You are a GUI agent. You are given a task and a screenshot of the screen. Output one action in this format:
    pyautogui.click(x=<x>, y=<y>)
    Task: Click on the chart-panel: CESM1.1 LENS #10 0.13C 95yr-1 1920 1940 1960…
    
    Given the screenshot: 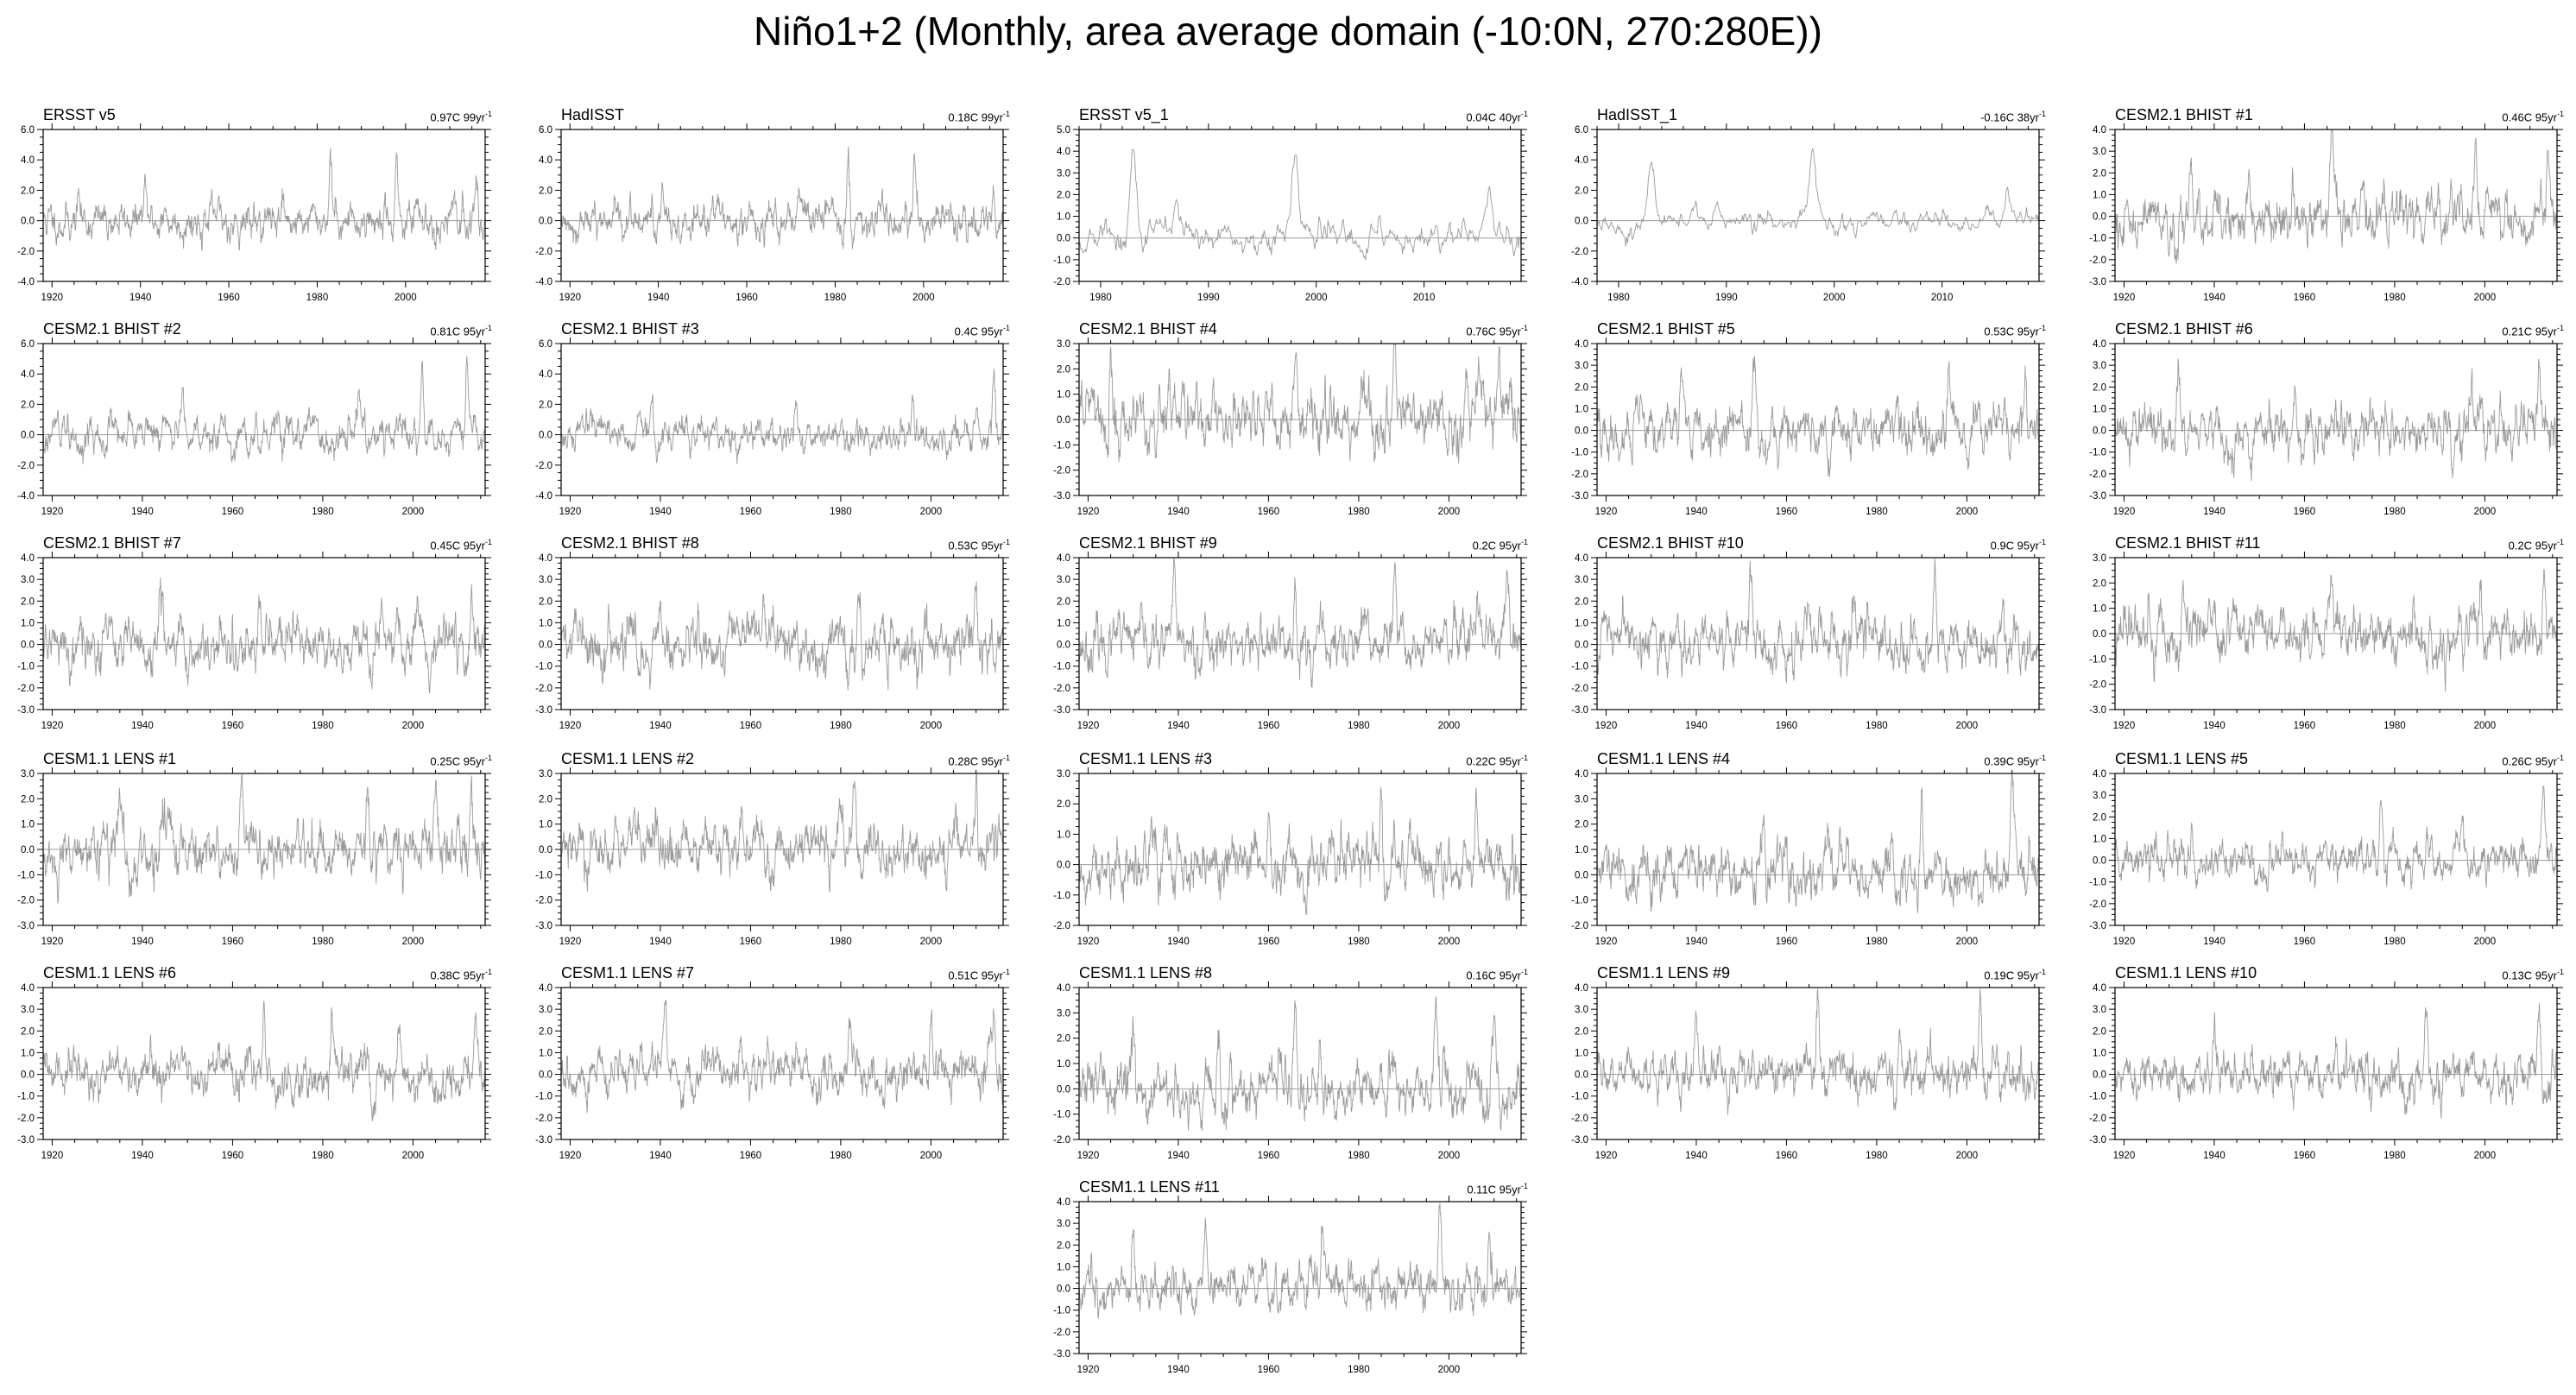 What is the action you would take?
    pyautogui.click(x=2324, y=1066)
    